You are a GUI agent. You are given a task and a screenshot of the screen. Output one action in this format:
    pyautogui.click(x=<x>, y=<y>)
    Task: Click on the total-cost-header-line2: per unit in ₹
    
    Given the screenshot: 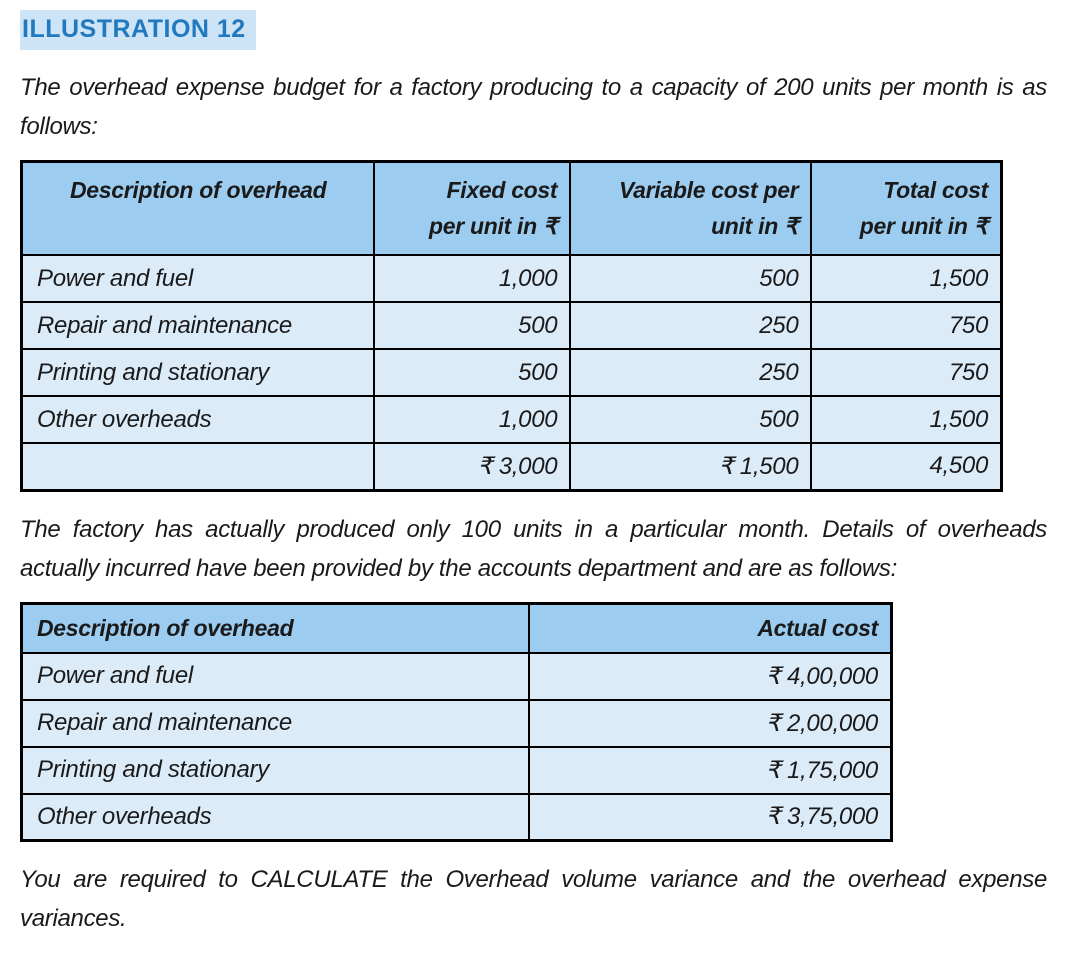 What is the action you would take?
    pyautogui.click(x=924, y=226)
    